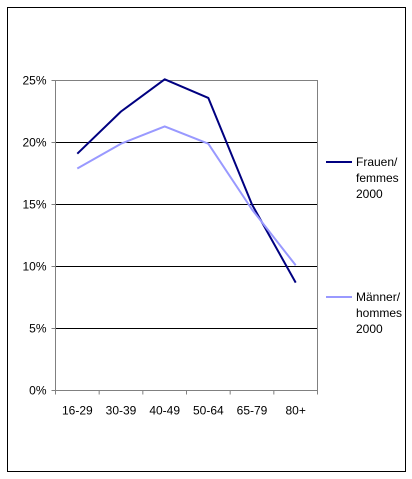 The image size is (412, 479). What do you see at coordinates (34, 267) in the screenshot?
I see `y-tick-label: 10%` at bounding box center [34, 267].